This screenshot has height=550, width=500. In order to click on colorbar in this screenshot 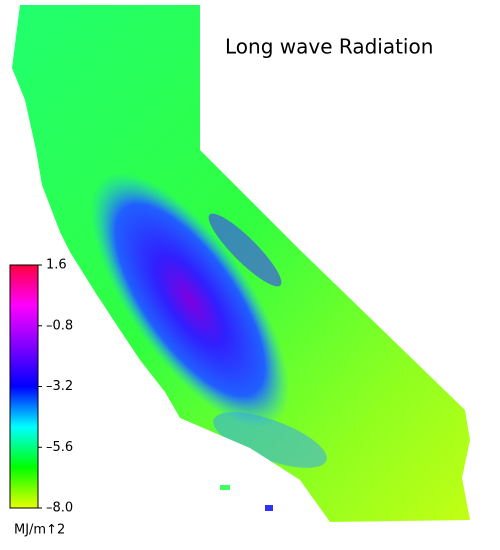, I will do `click(24, 386)`.